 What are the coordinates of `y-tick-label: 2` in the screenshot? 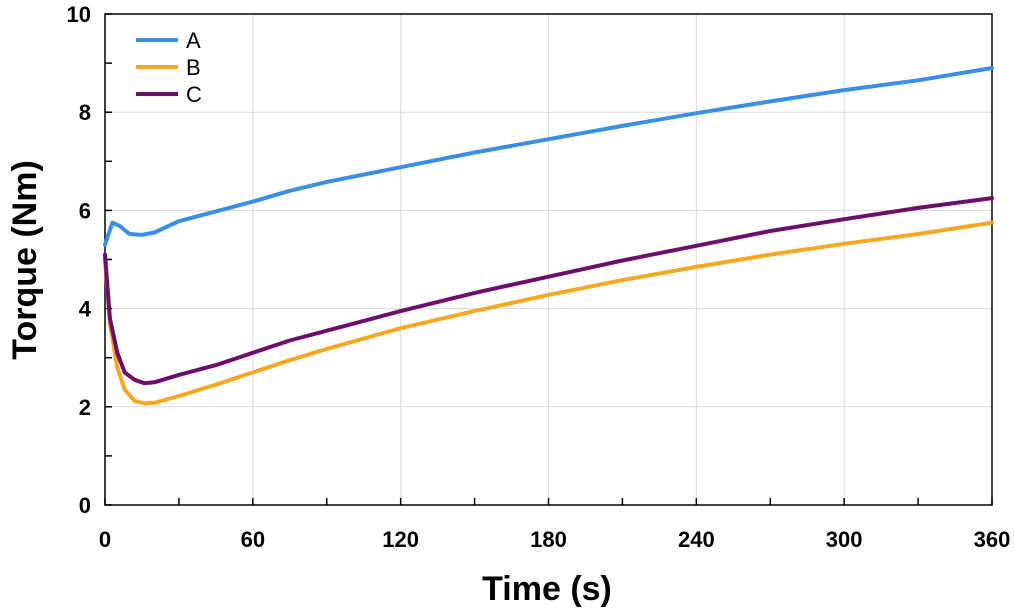 It's located at (85, 407).